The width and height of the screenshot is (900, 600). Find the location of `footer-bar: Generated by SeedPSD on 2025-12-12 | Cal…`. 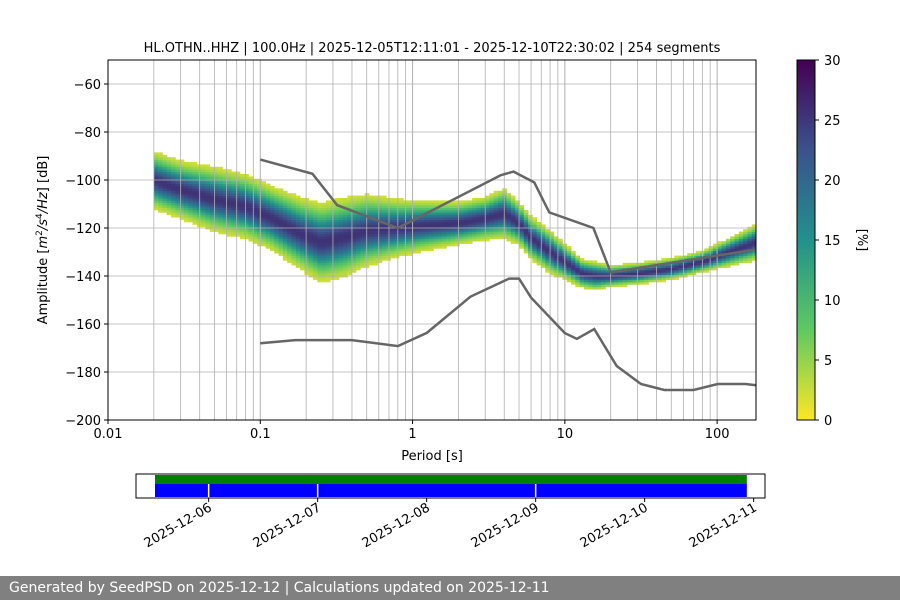

footer-bar: Generated by SeedPSD on 2025-12-12 | Cal… is located at coordinates (450, 588).